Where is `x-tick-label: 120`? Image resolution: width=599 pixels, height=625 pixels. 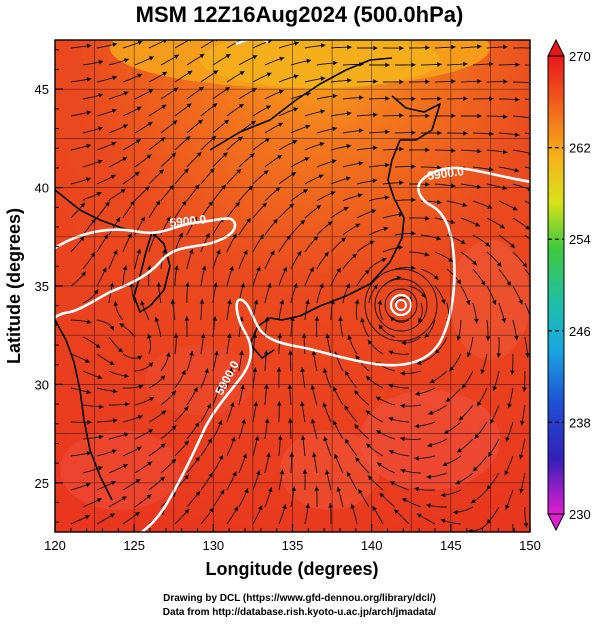
x-tick-label: 120 is located at coordinates (55, 545).